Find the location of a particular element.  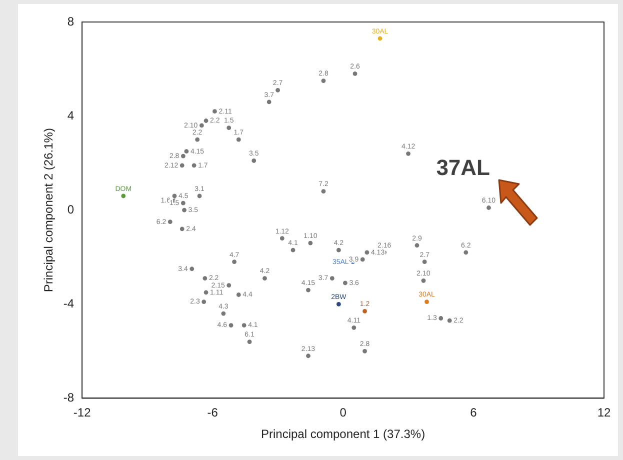

annotation: 37AL is located at coordinates (463, 167).